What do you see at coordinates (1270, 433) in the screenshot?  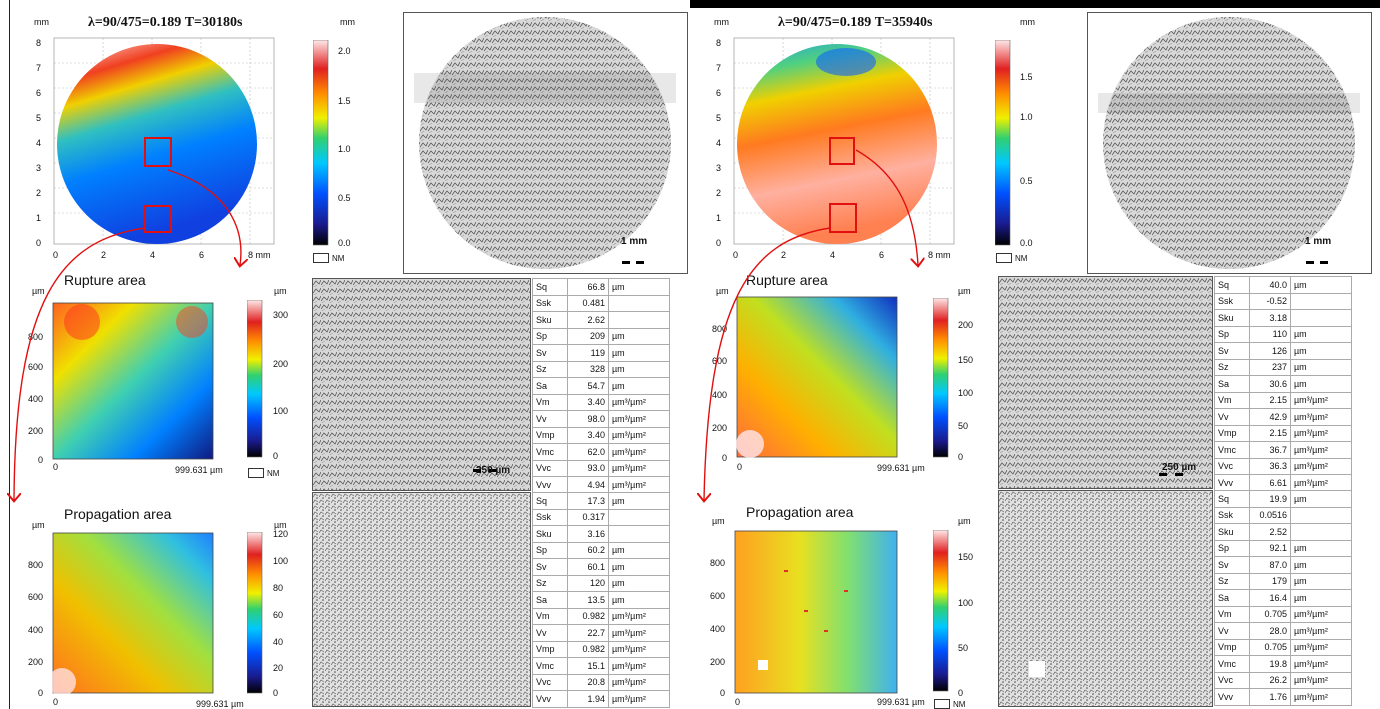 I see `right-rupture-cell-value: 2.15` at bounding box center [1270, 433].